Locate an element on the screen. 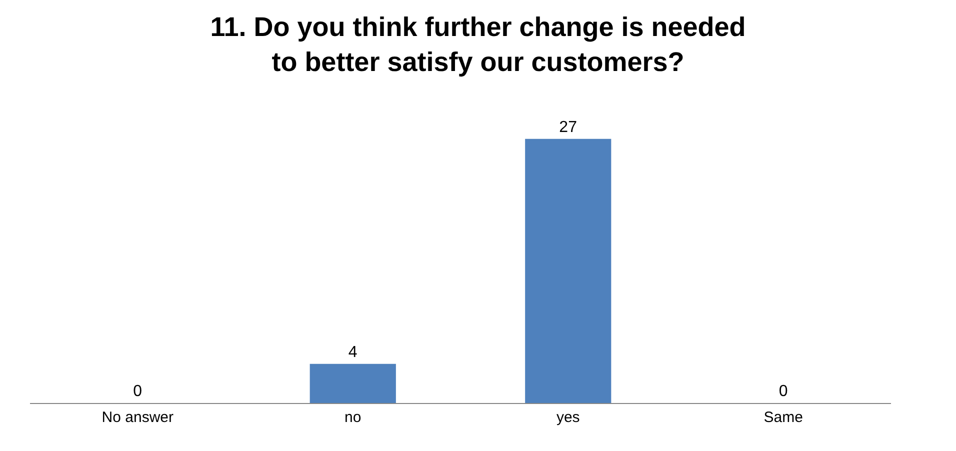 Image resolution: width=956 pixels, height=451 pixels. data-label: 4 is located at coordinates (353, 352).